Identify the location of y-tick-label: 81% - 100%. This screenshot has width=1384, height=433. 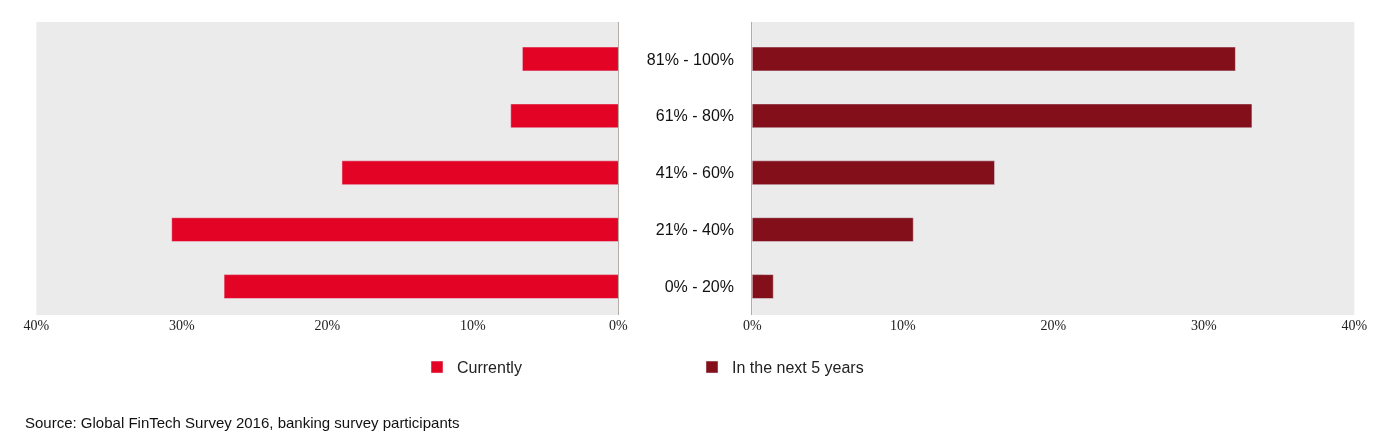
(690, 59).